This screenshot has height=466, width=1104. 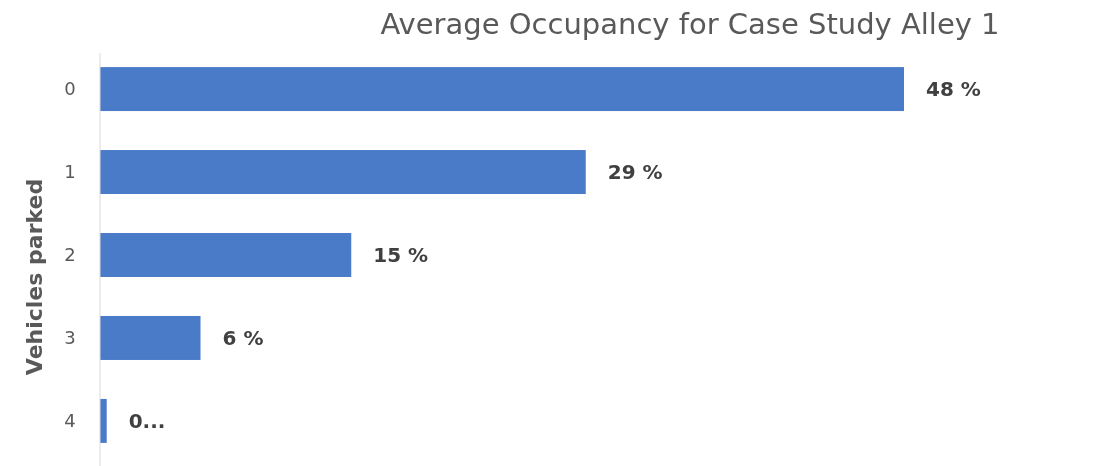 What do you see at coordinates (243, 337) in the screenshot?
I see `data-label: 6 %` at bounding box center [243, 337].